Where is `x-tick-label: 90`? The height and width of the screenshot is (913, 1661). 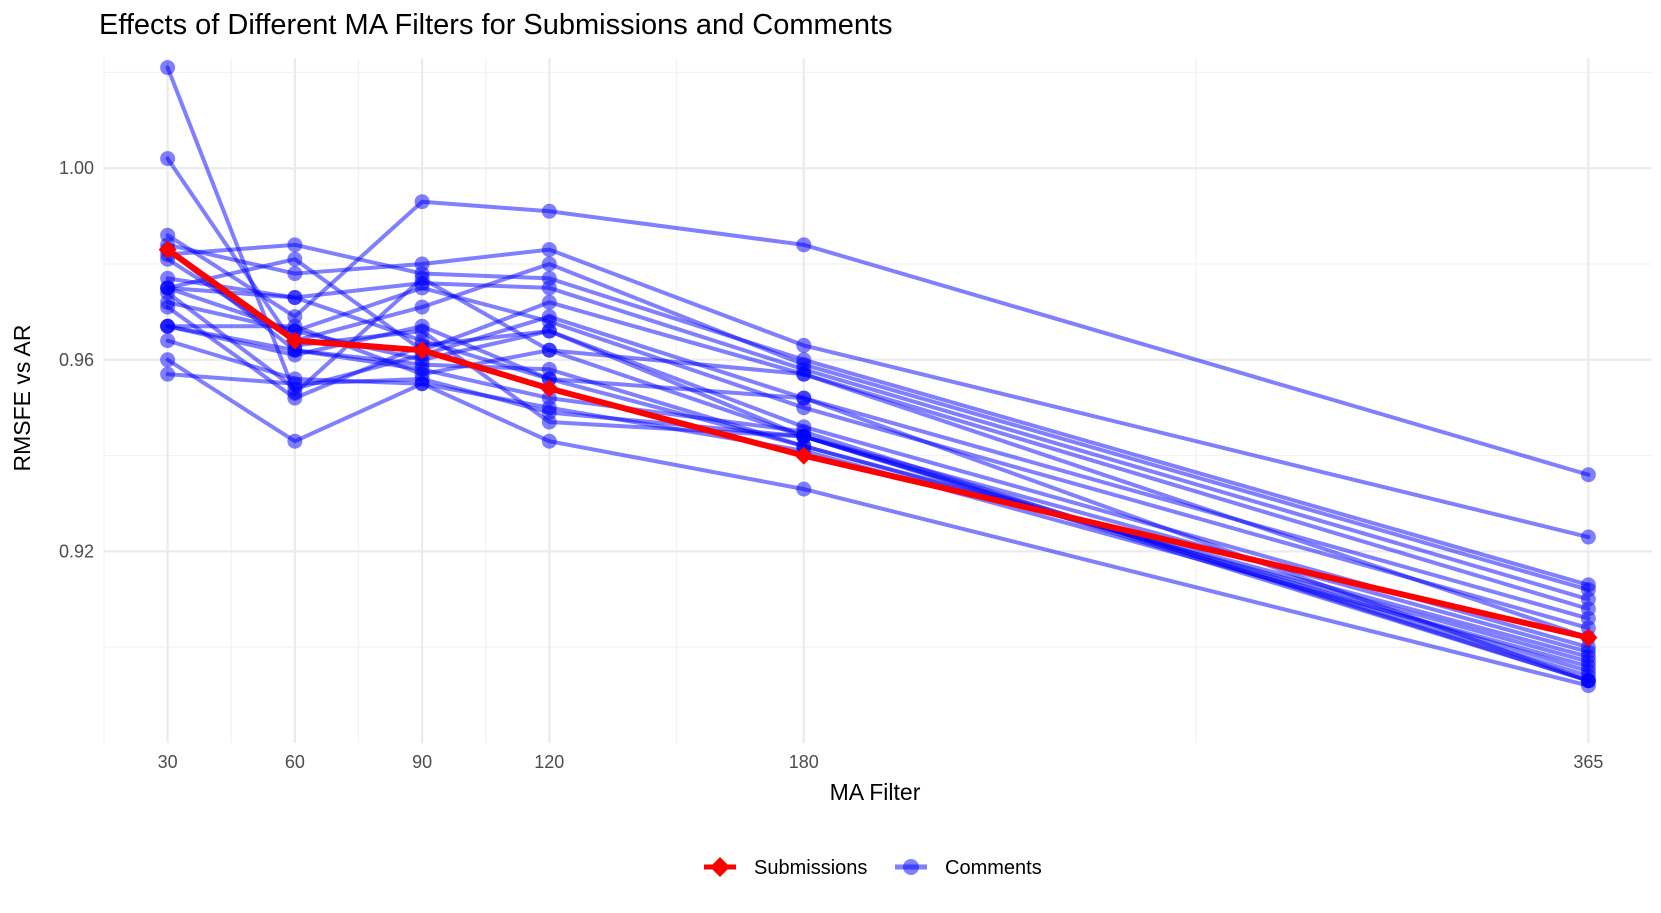
x-tick-label: 90 is located at coordinates (422, 762).